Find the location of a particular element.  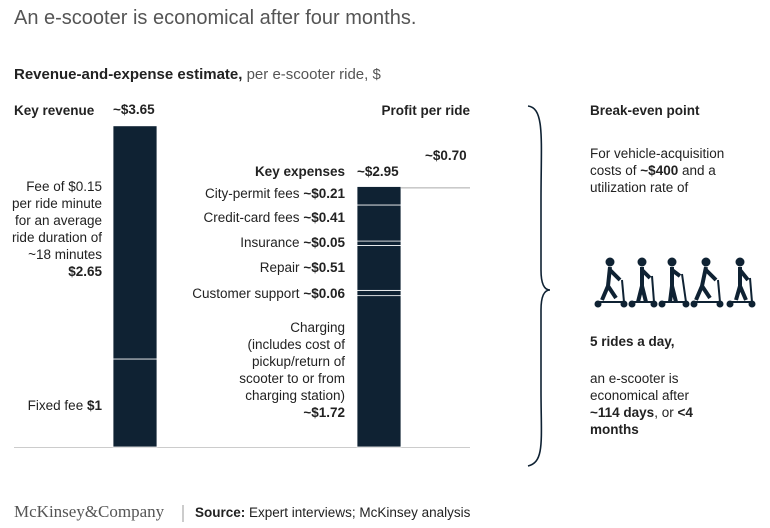

subtitle-text: per e-scooter ride, $ is located at coordinates (313, 74).